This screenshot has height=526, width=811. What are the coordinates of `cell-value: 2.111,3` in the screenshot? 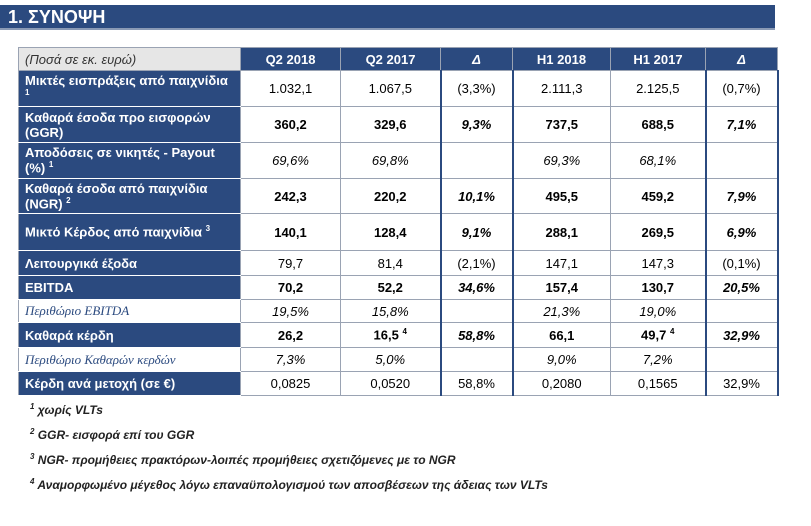 It's located at (562, 88).